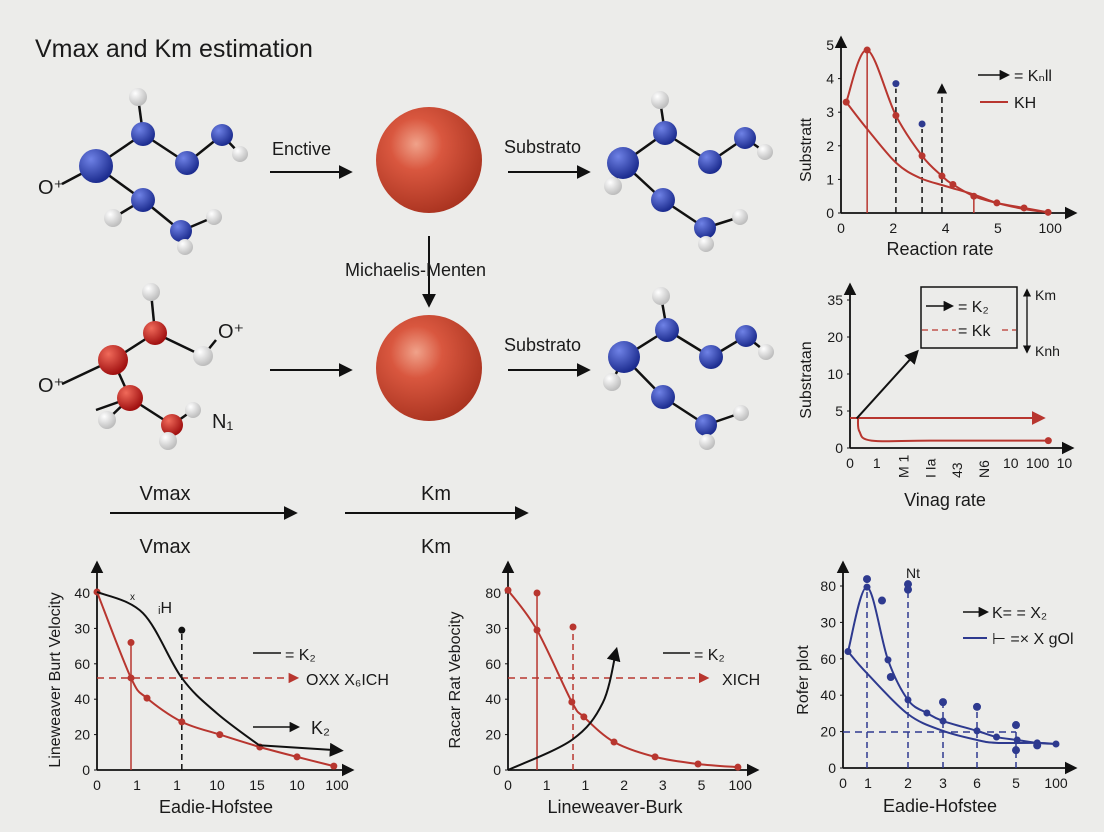 This screenshot has height=832, width=1104. I want to click on x-axis-label: Reaction rate, so click(939, 249).